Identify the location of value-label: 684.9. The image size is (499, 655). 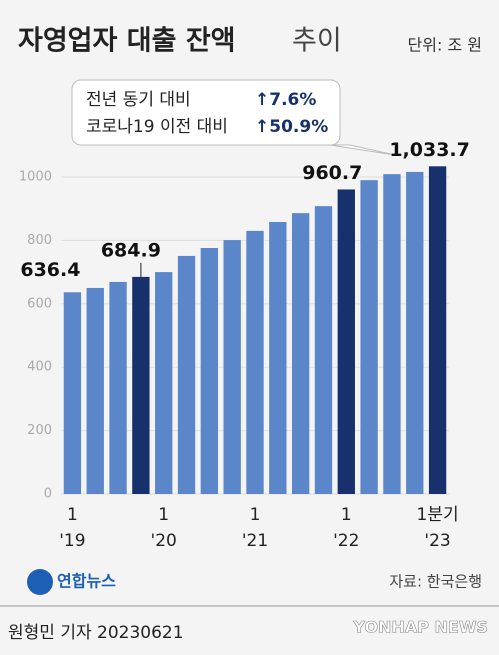
(131, 250).